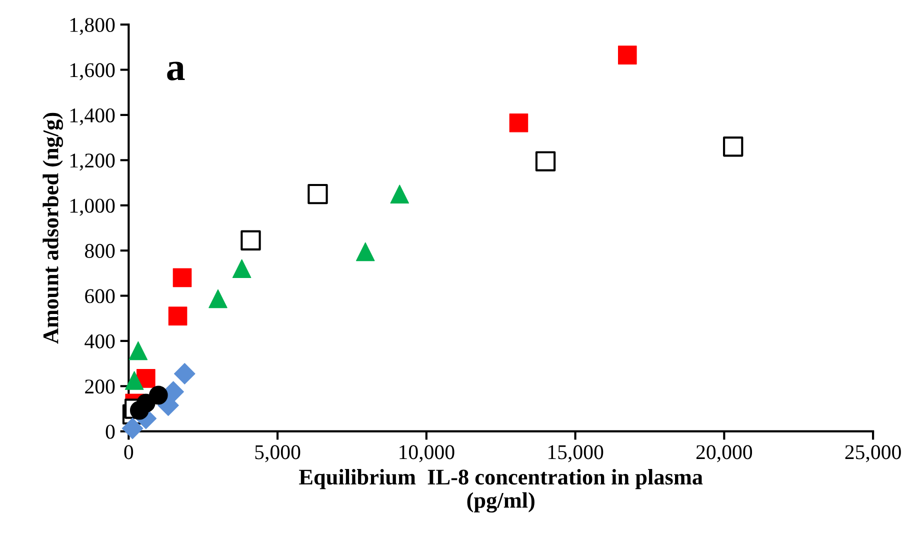 The image size is (919, 546). I want to click on y-tick-label: 600, so click(100, 296).